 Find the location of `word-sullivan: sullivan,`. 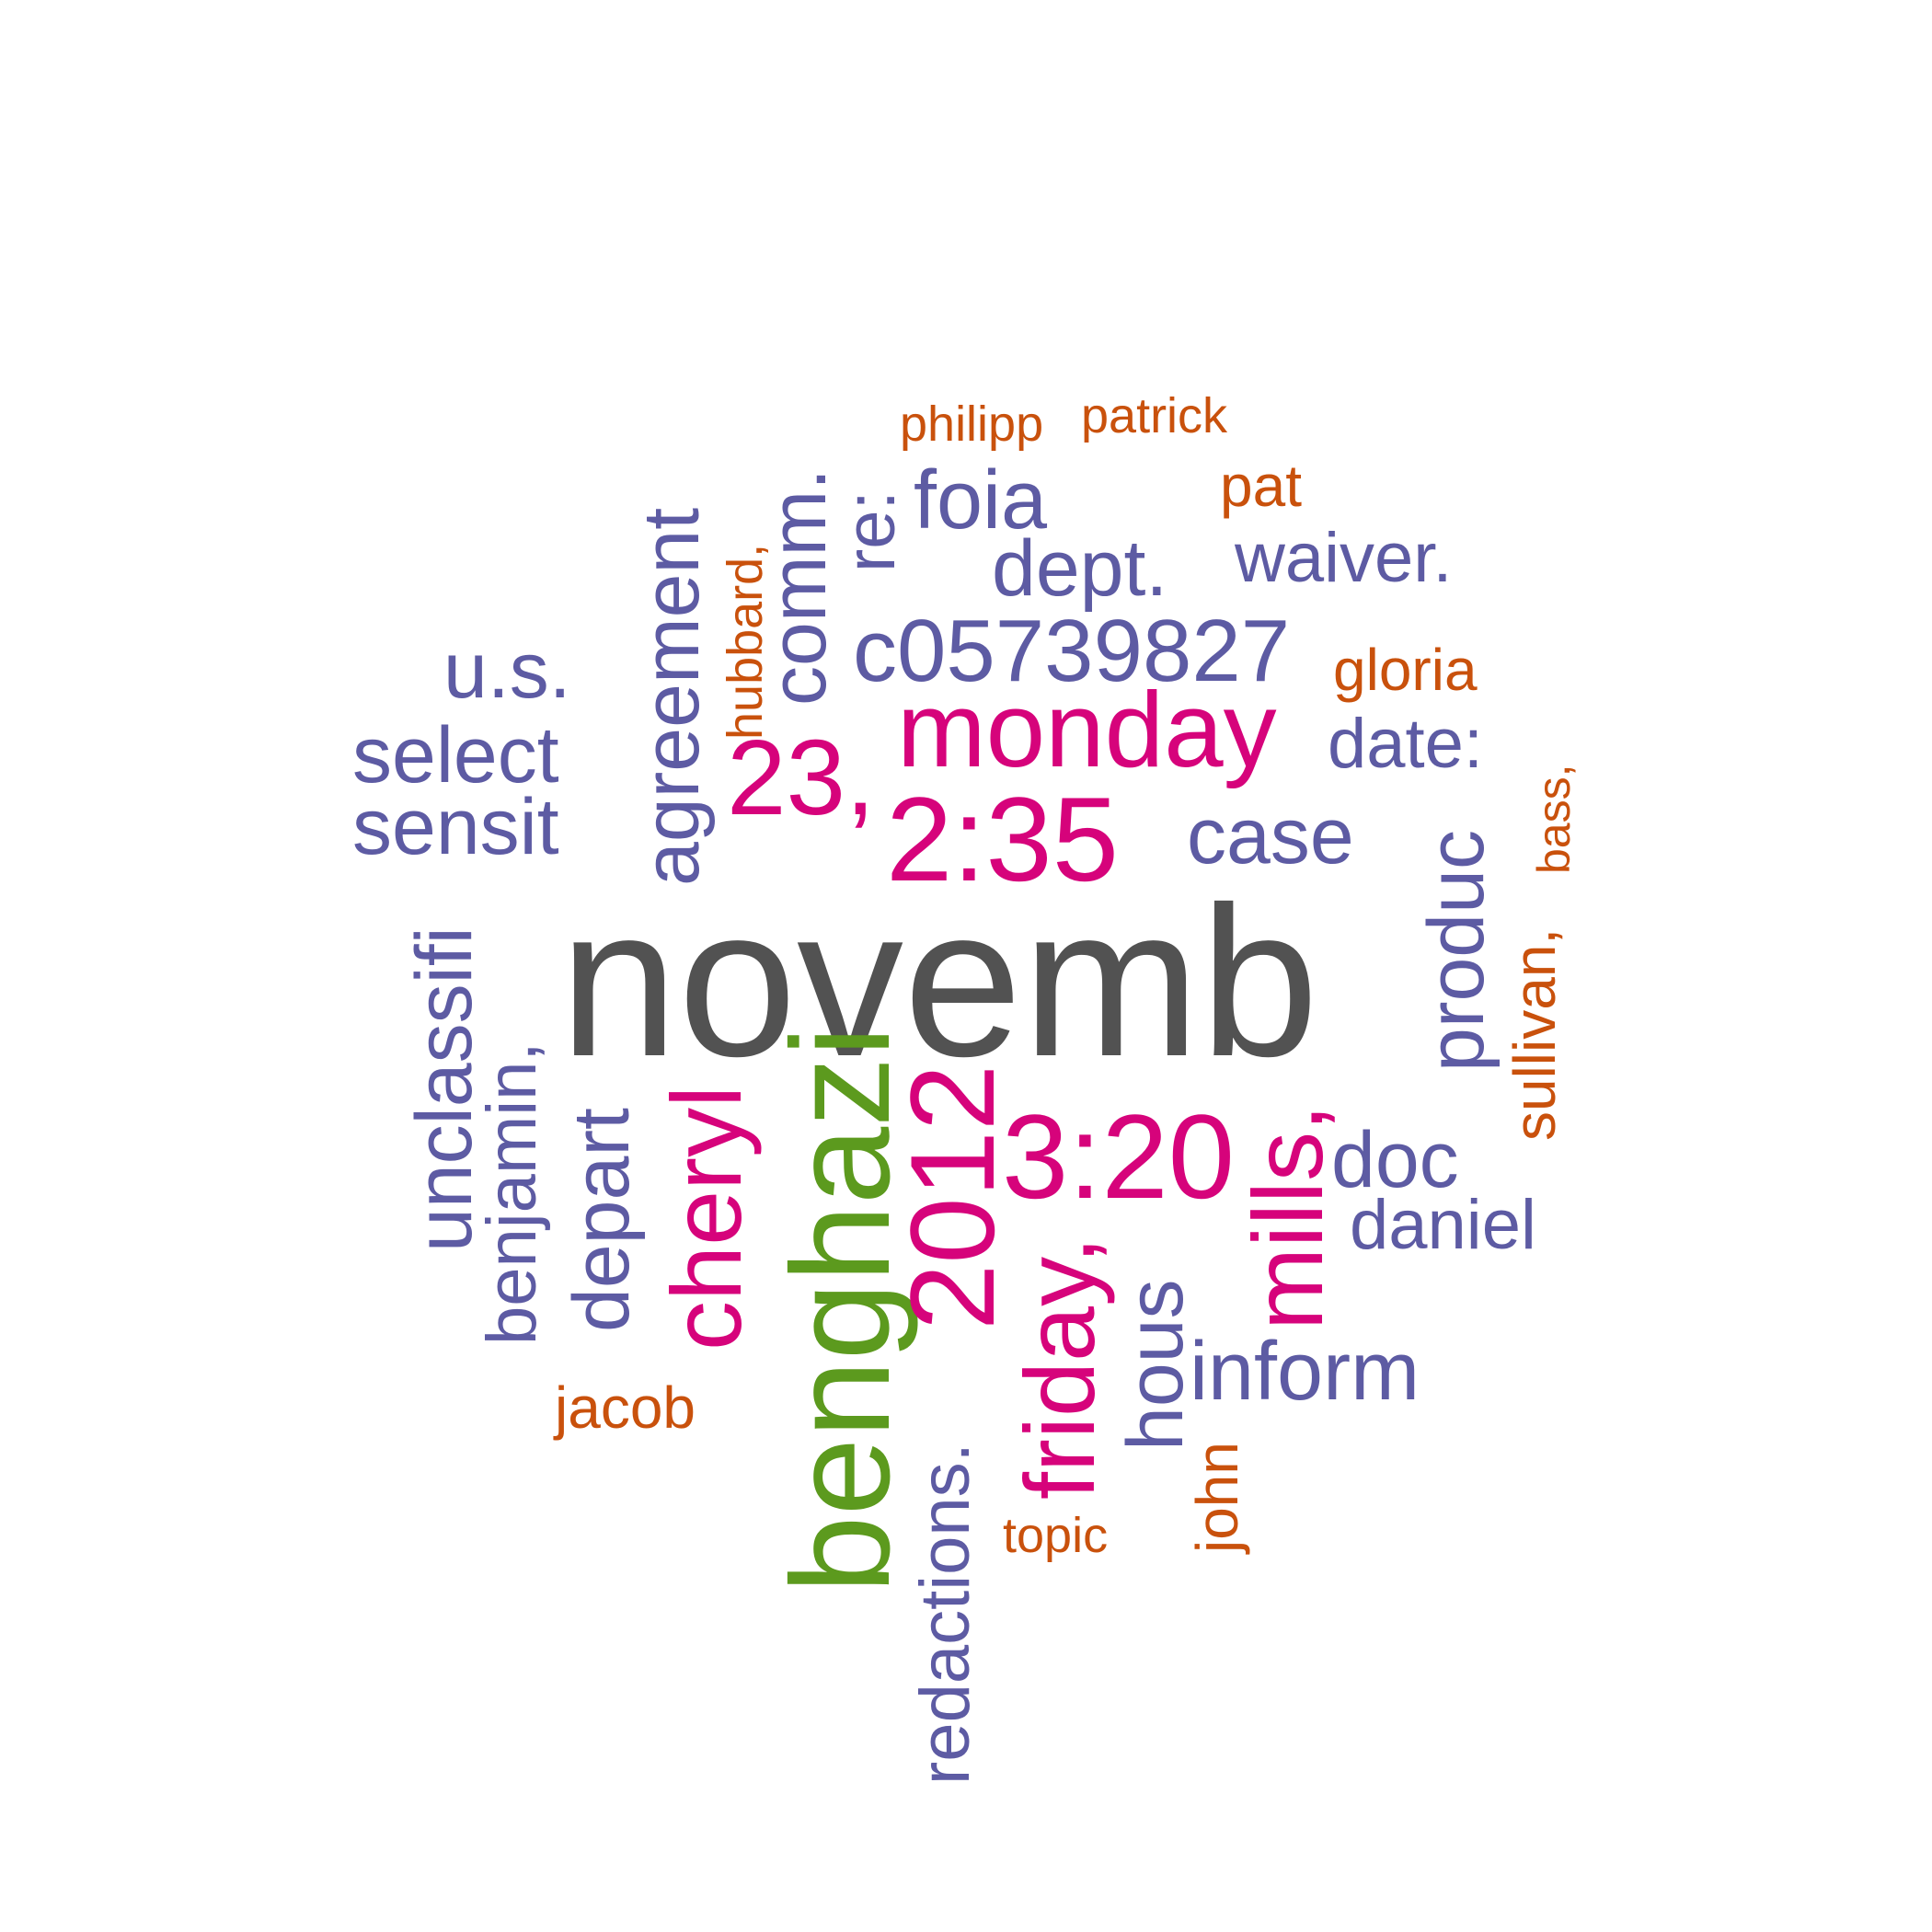

word-sullivan: sullivan, is located at coordinates (1534, 1034).